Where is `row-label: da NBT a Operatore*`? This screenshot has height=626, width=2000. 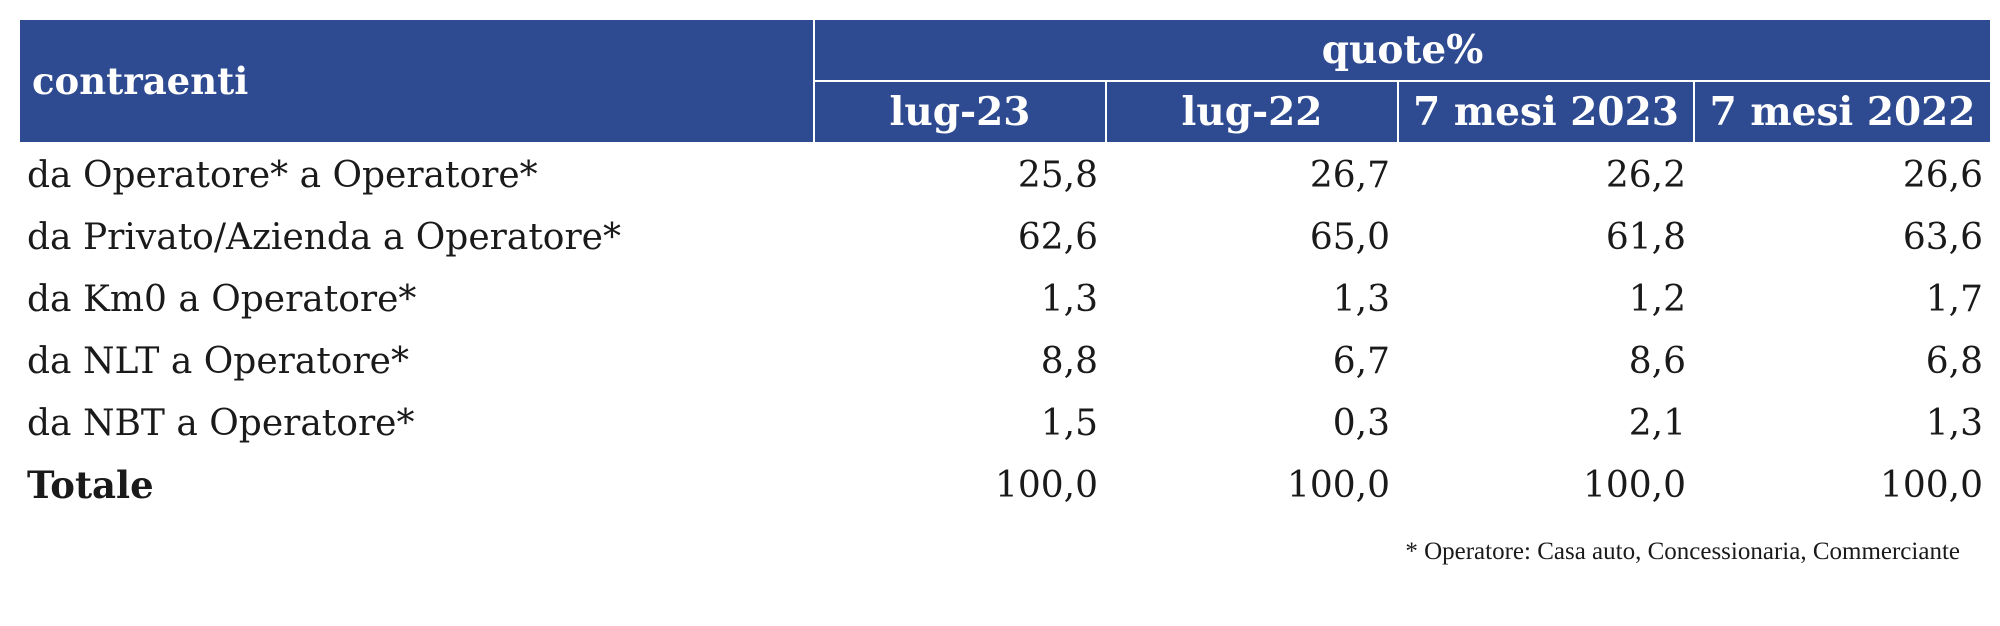 row-label: da NBT a Operatore* is located at coordinates (221, 423).